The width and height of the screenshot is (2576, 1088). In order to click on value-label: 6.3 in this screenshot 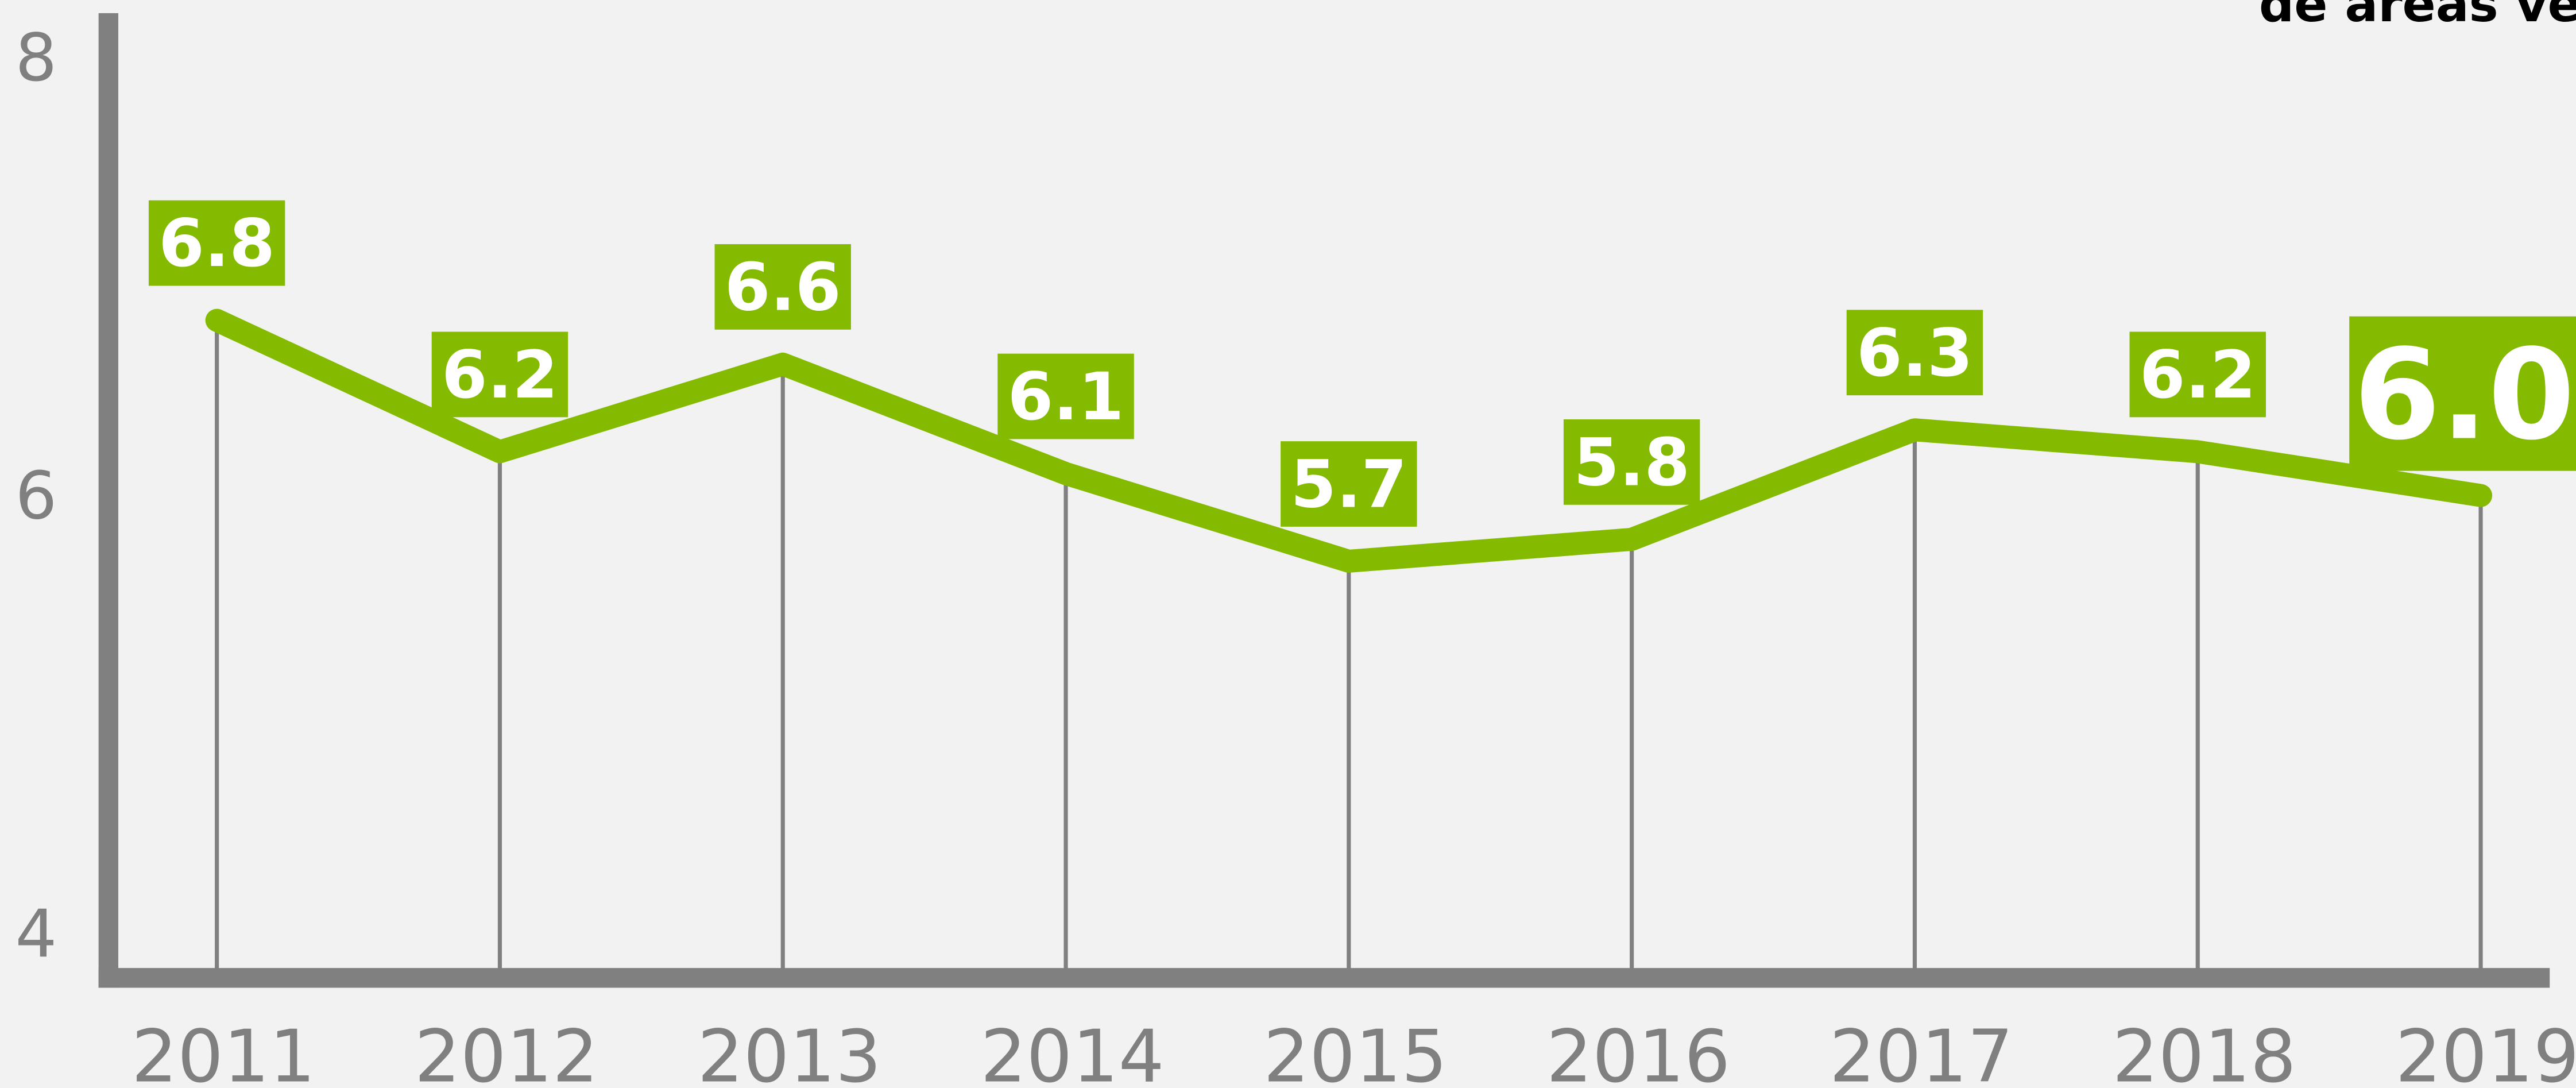, I will do `click(1914, 353)`.